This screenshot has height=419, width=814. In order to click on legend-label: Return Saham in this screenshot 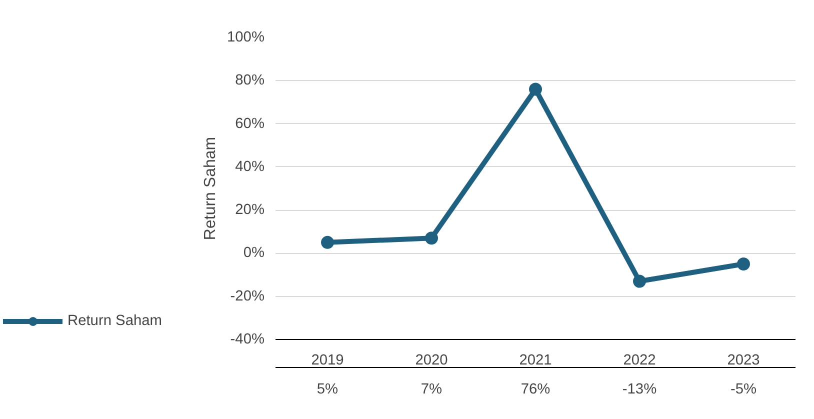, I will do `click(115, 321)`.